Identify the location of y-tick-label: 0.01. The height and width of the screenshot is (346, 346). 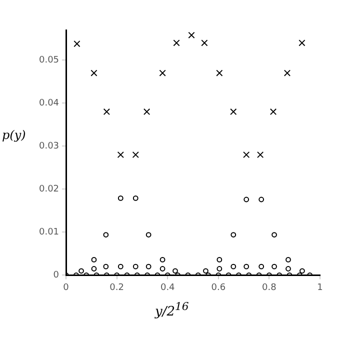
(49, 233).